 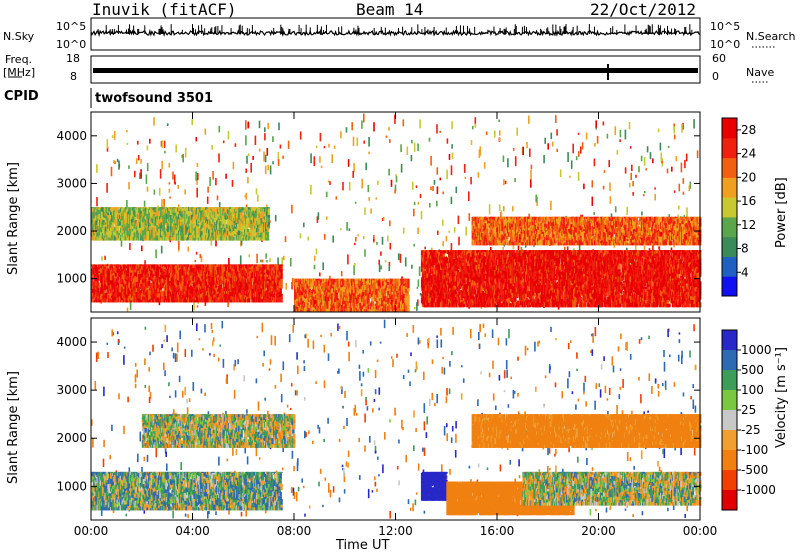 What do you see at coordinates (760, 72) in the screenshot?
I see `nave-label: Nave` at bounding box center [760, 72].